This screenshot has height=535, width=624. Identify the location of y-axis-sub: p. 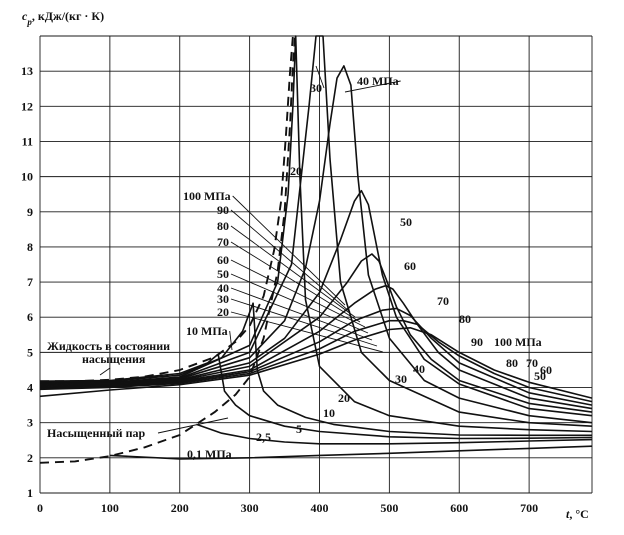
(29, 22).